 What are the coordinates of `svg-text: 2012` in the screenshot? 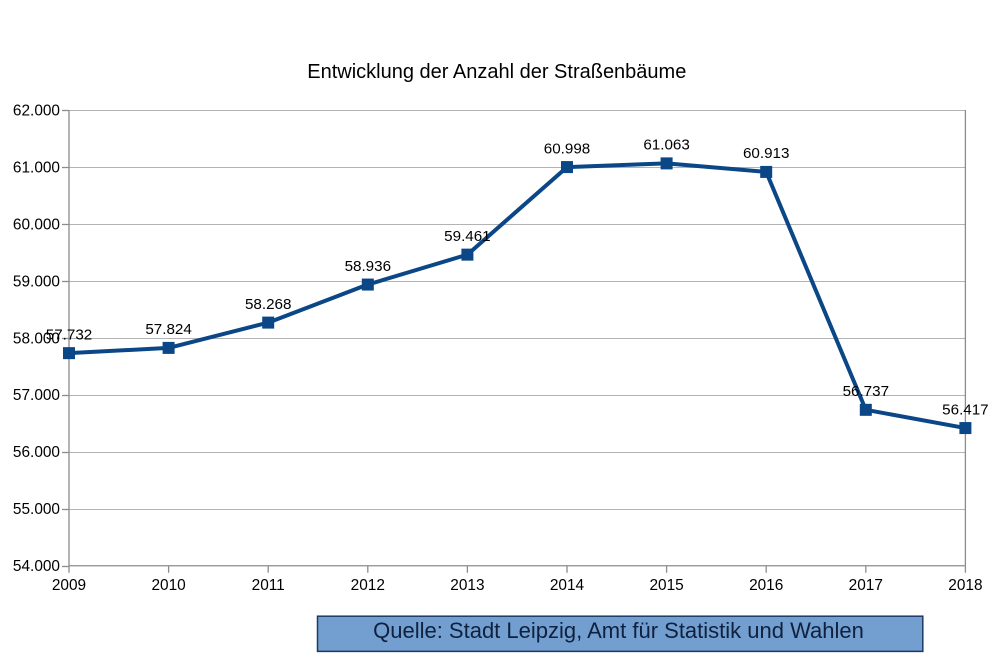 It's located at (368, 585).